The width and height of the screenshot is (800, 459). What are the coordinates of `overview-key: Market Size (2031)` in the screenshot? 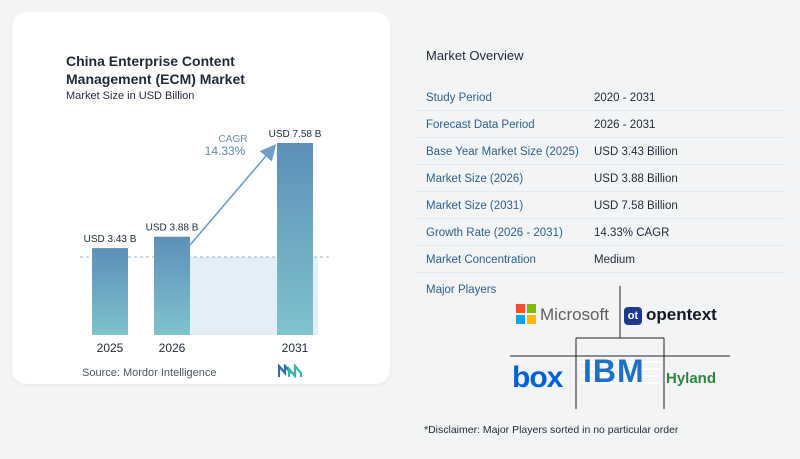 It's located at (475, 206).